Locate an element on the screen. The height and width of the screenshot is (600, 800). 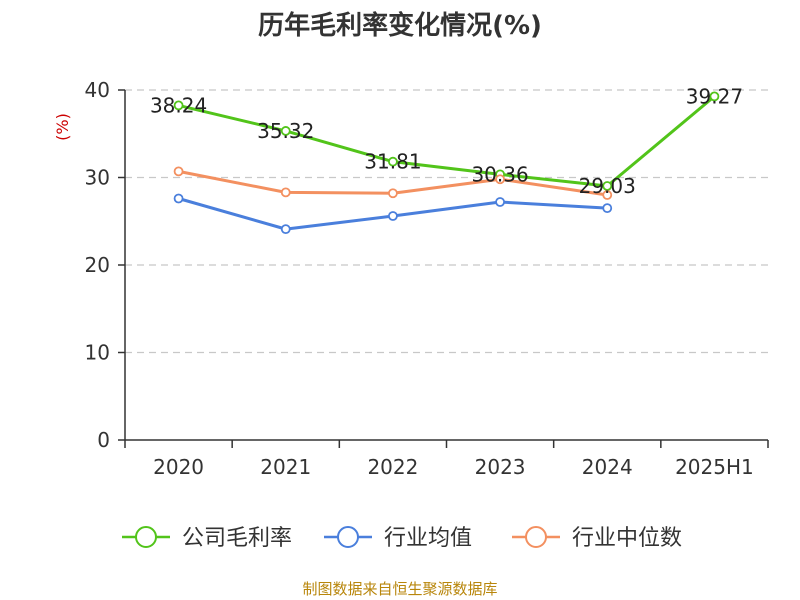
y-tick-label-0: 0 is located at coordinates (103, 440).